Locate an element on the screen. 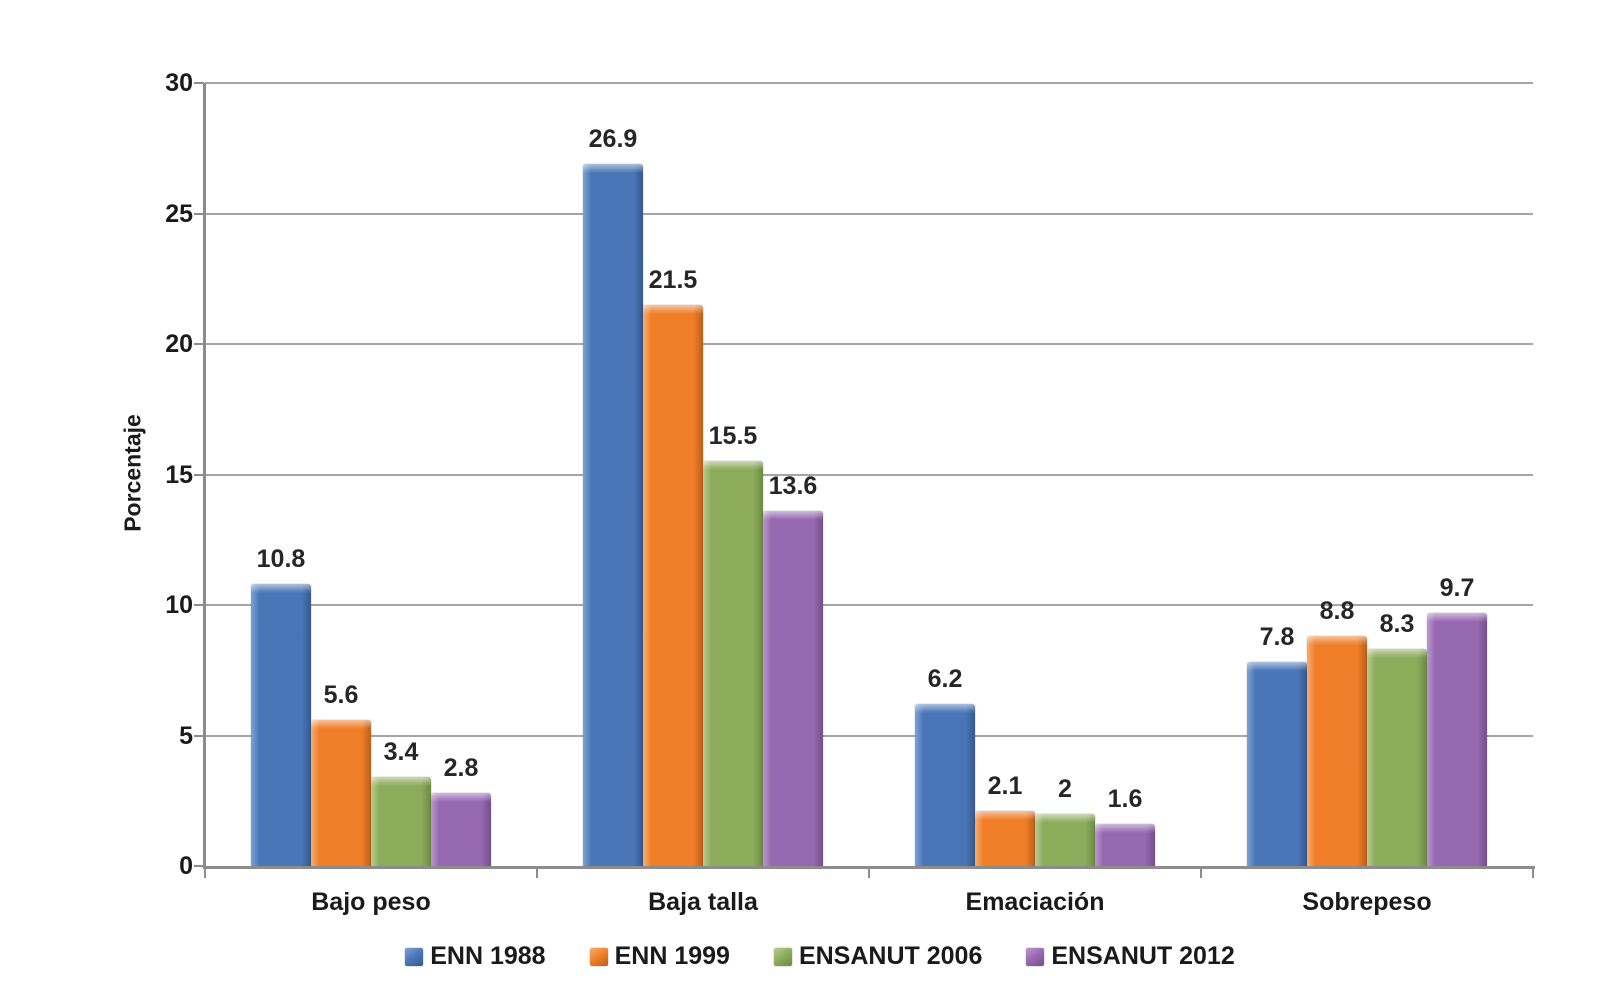 Image resolution: width=1604 pixels, height=1000 pixels. bar-sobrepeso-ensanut-2012 is located at coordinates (1457, 739).